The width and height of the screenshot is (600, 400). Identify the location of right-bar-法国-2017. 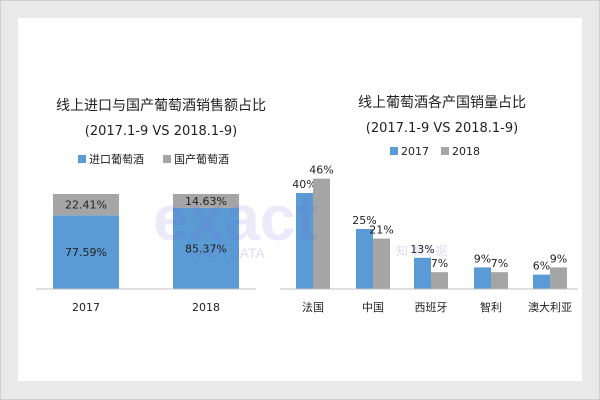
(304, 241).